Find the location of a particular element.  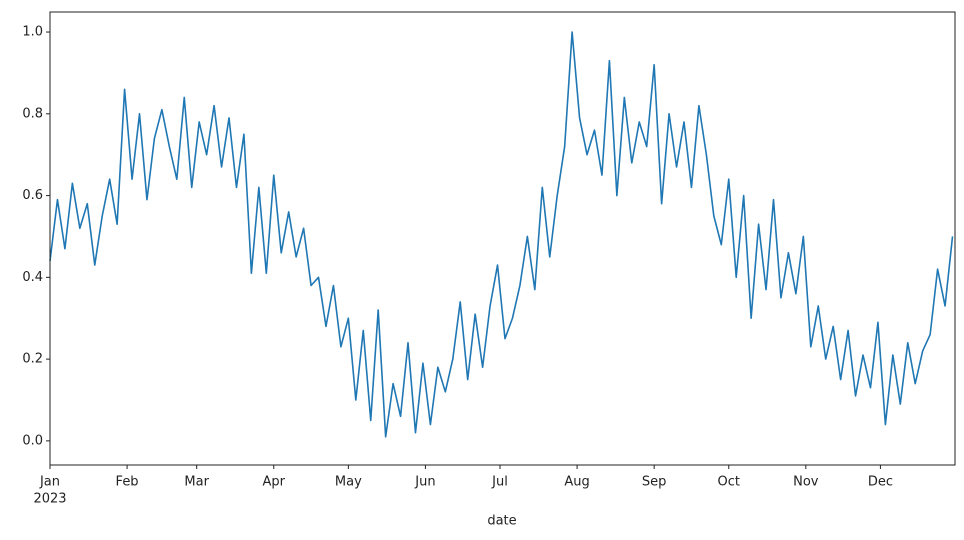

x-tick-label: Aug is located at coordinates (576, 482).